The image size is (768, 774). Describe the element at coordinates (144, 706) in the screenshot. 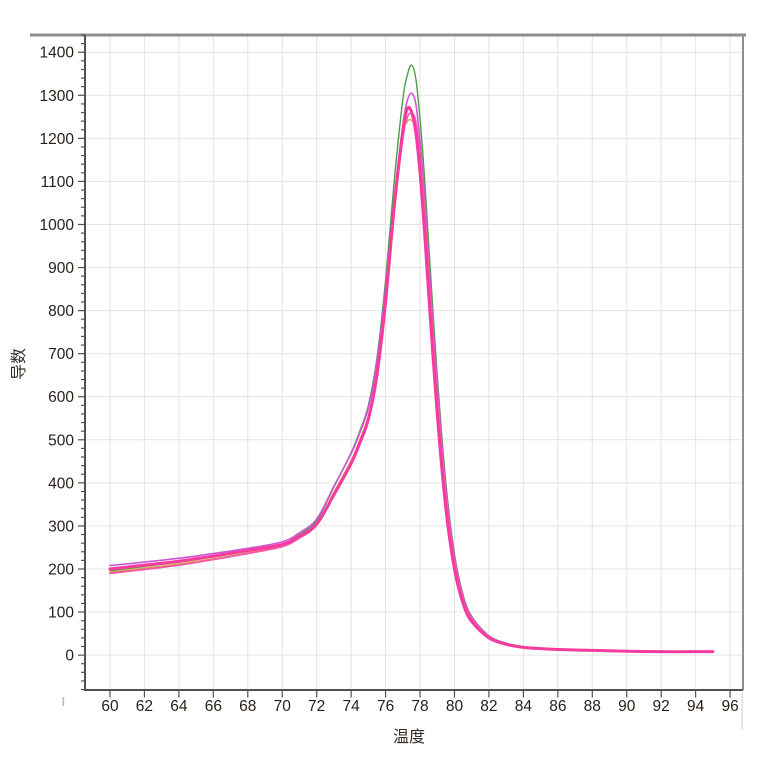

I see `x-tick-label: 62` at that location.